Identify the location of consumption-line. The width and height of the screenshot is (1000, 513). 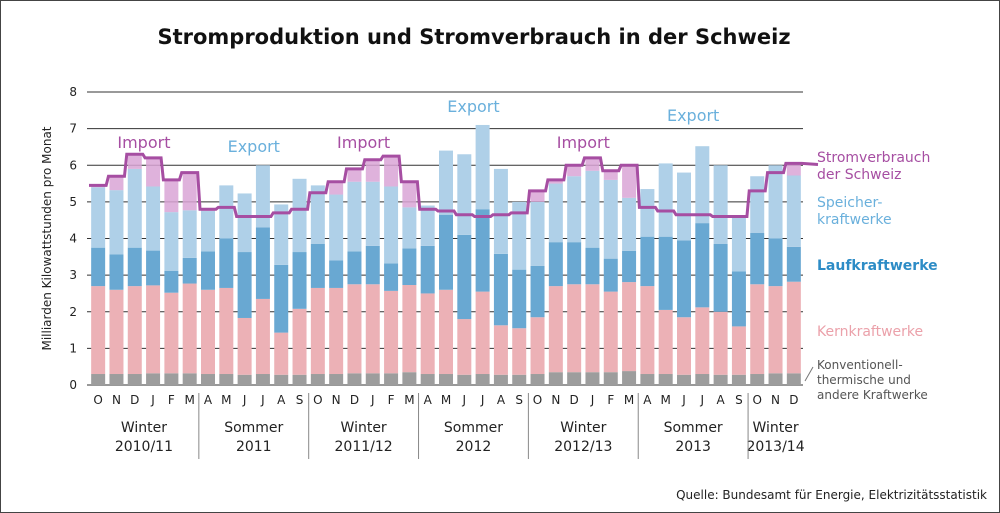
(454, 185).